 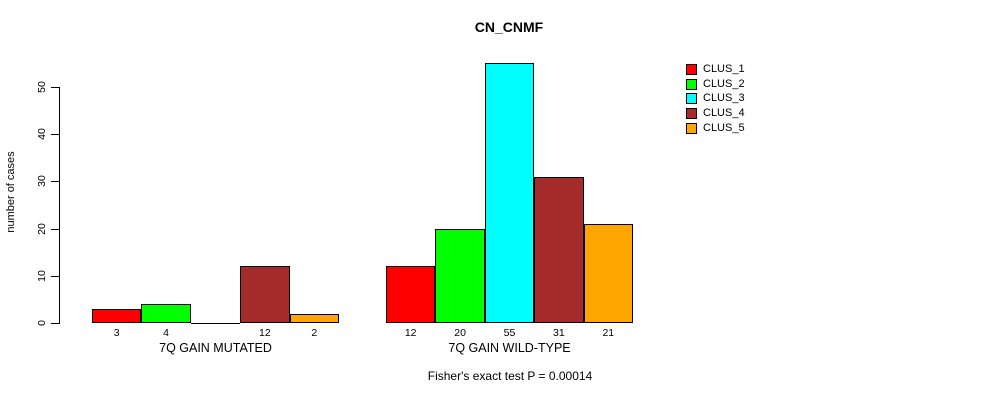 I want to click on group-label: 7Q GAIN MUTATED, so click(x=215, y=348).